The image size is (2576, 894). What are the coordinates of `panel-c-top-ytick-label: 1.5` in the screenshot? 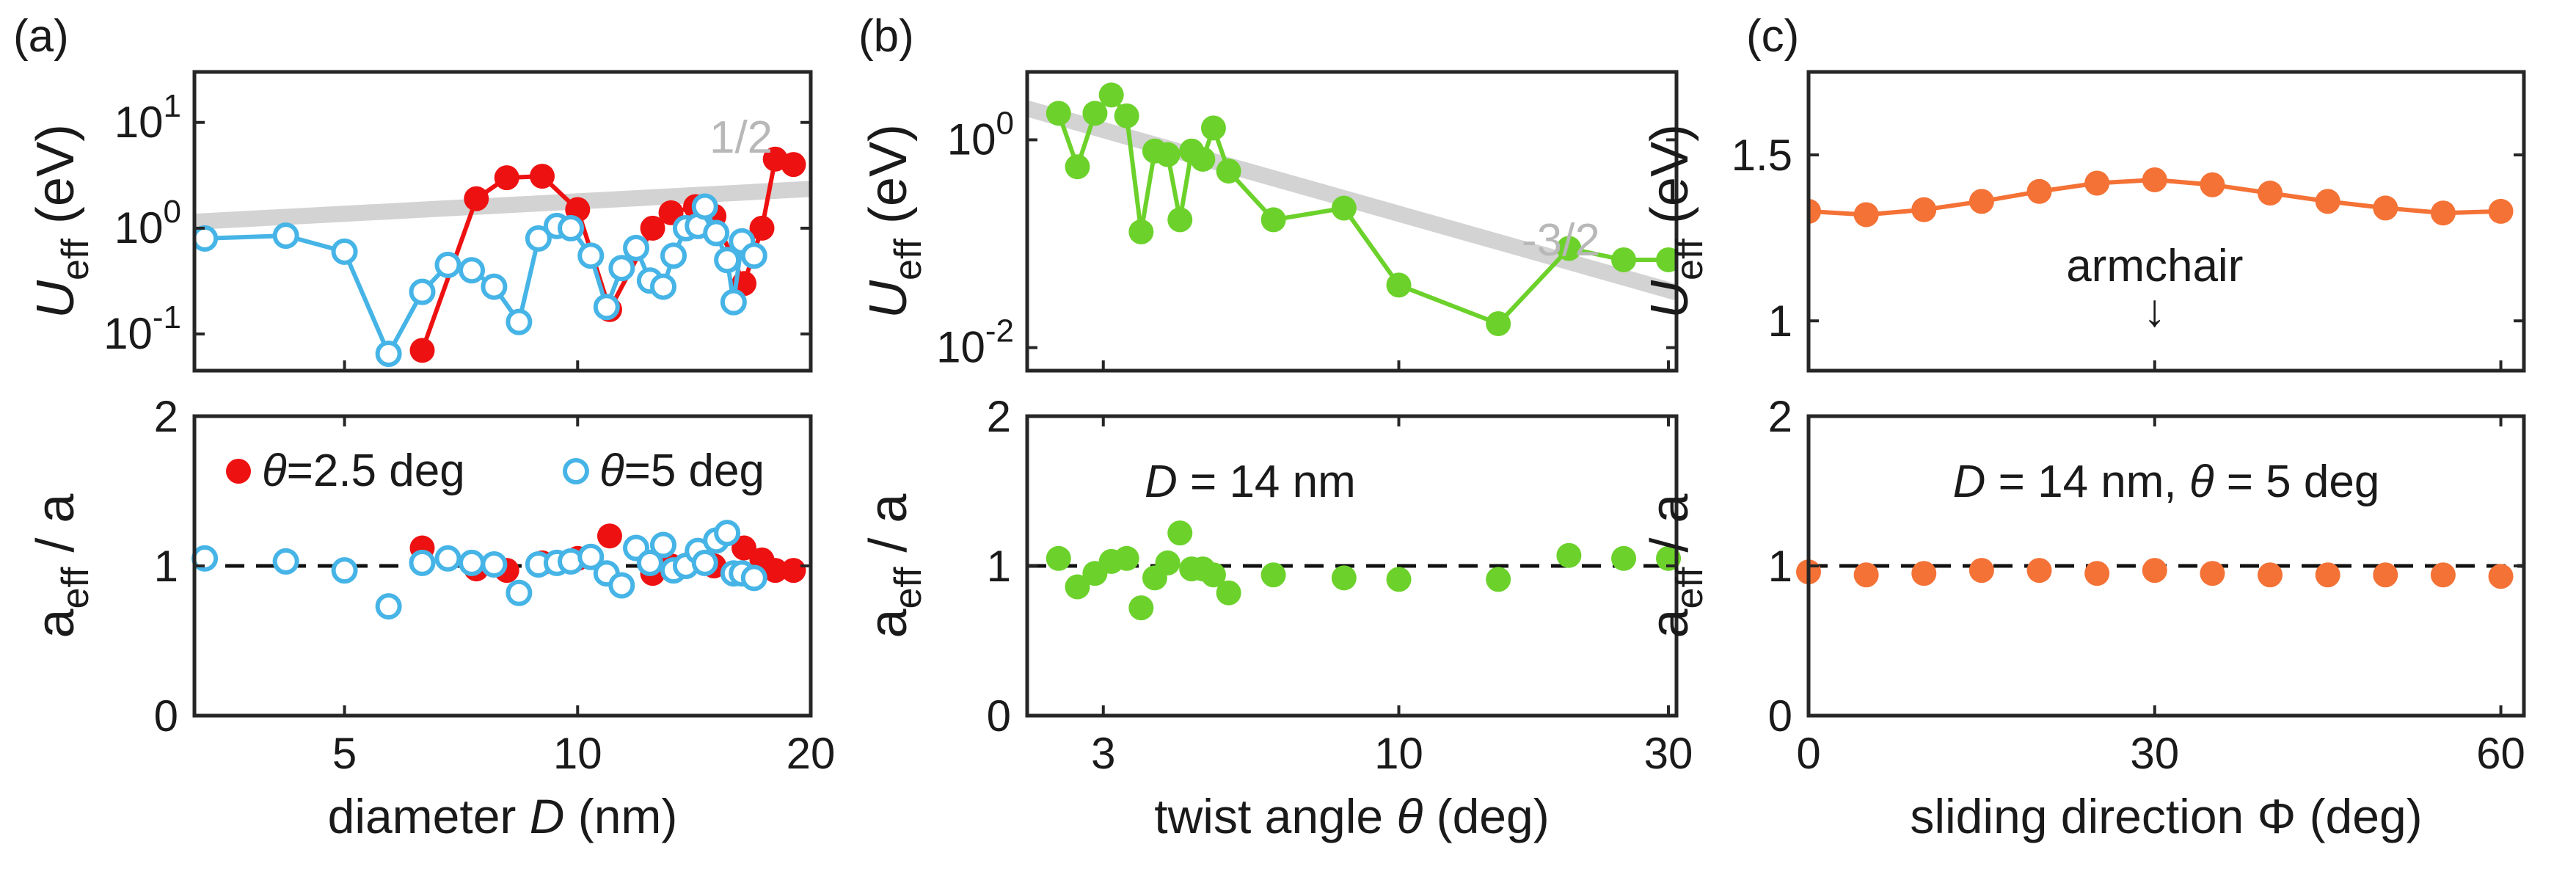 It's located at (1762, 155).